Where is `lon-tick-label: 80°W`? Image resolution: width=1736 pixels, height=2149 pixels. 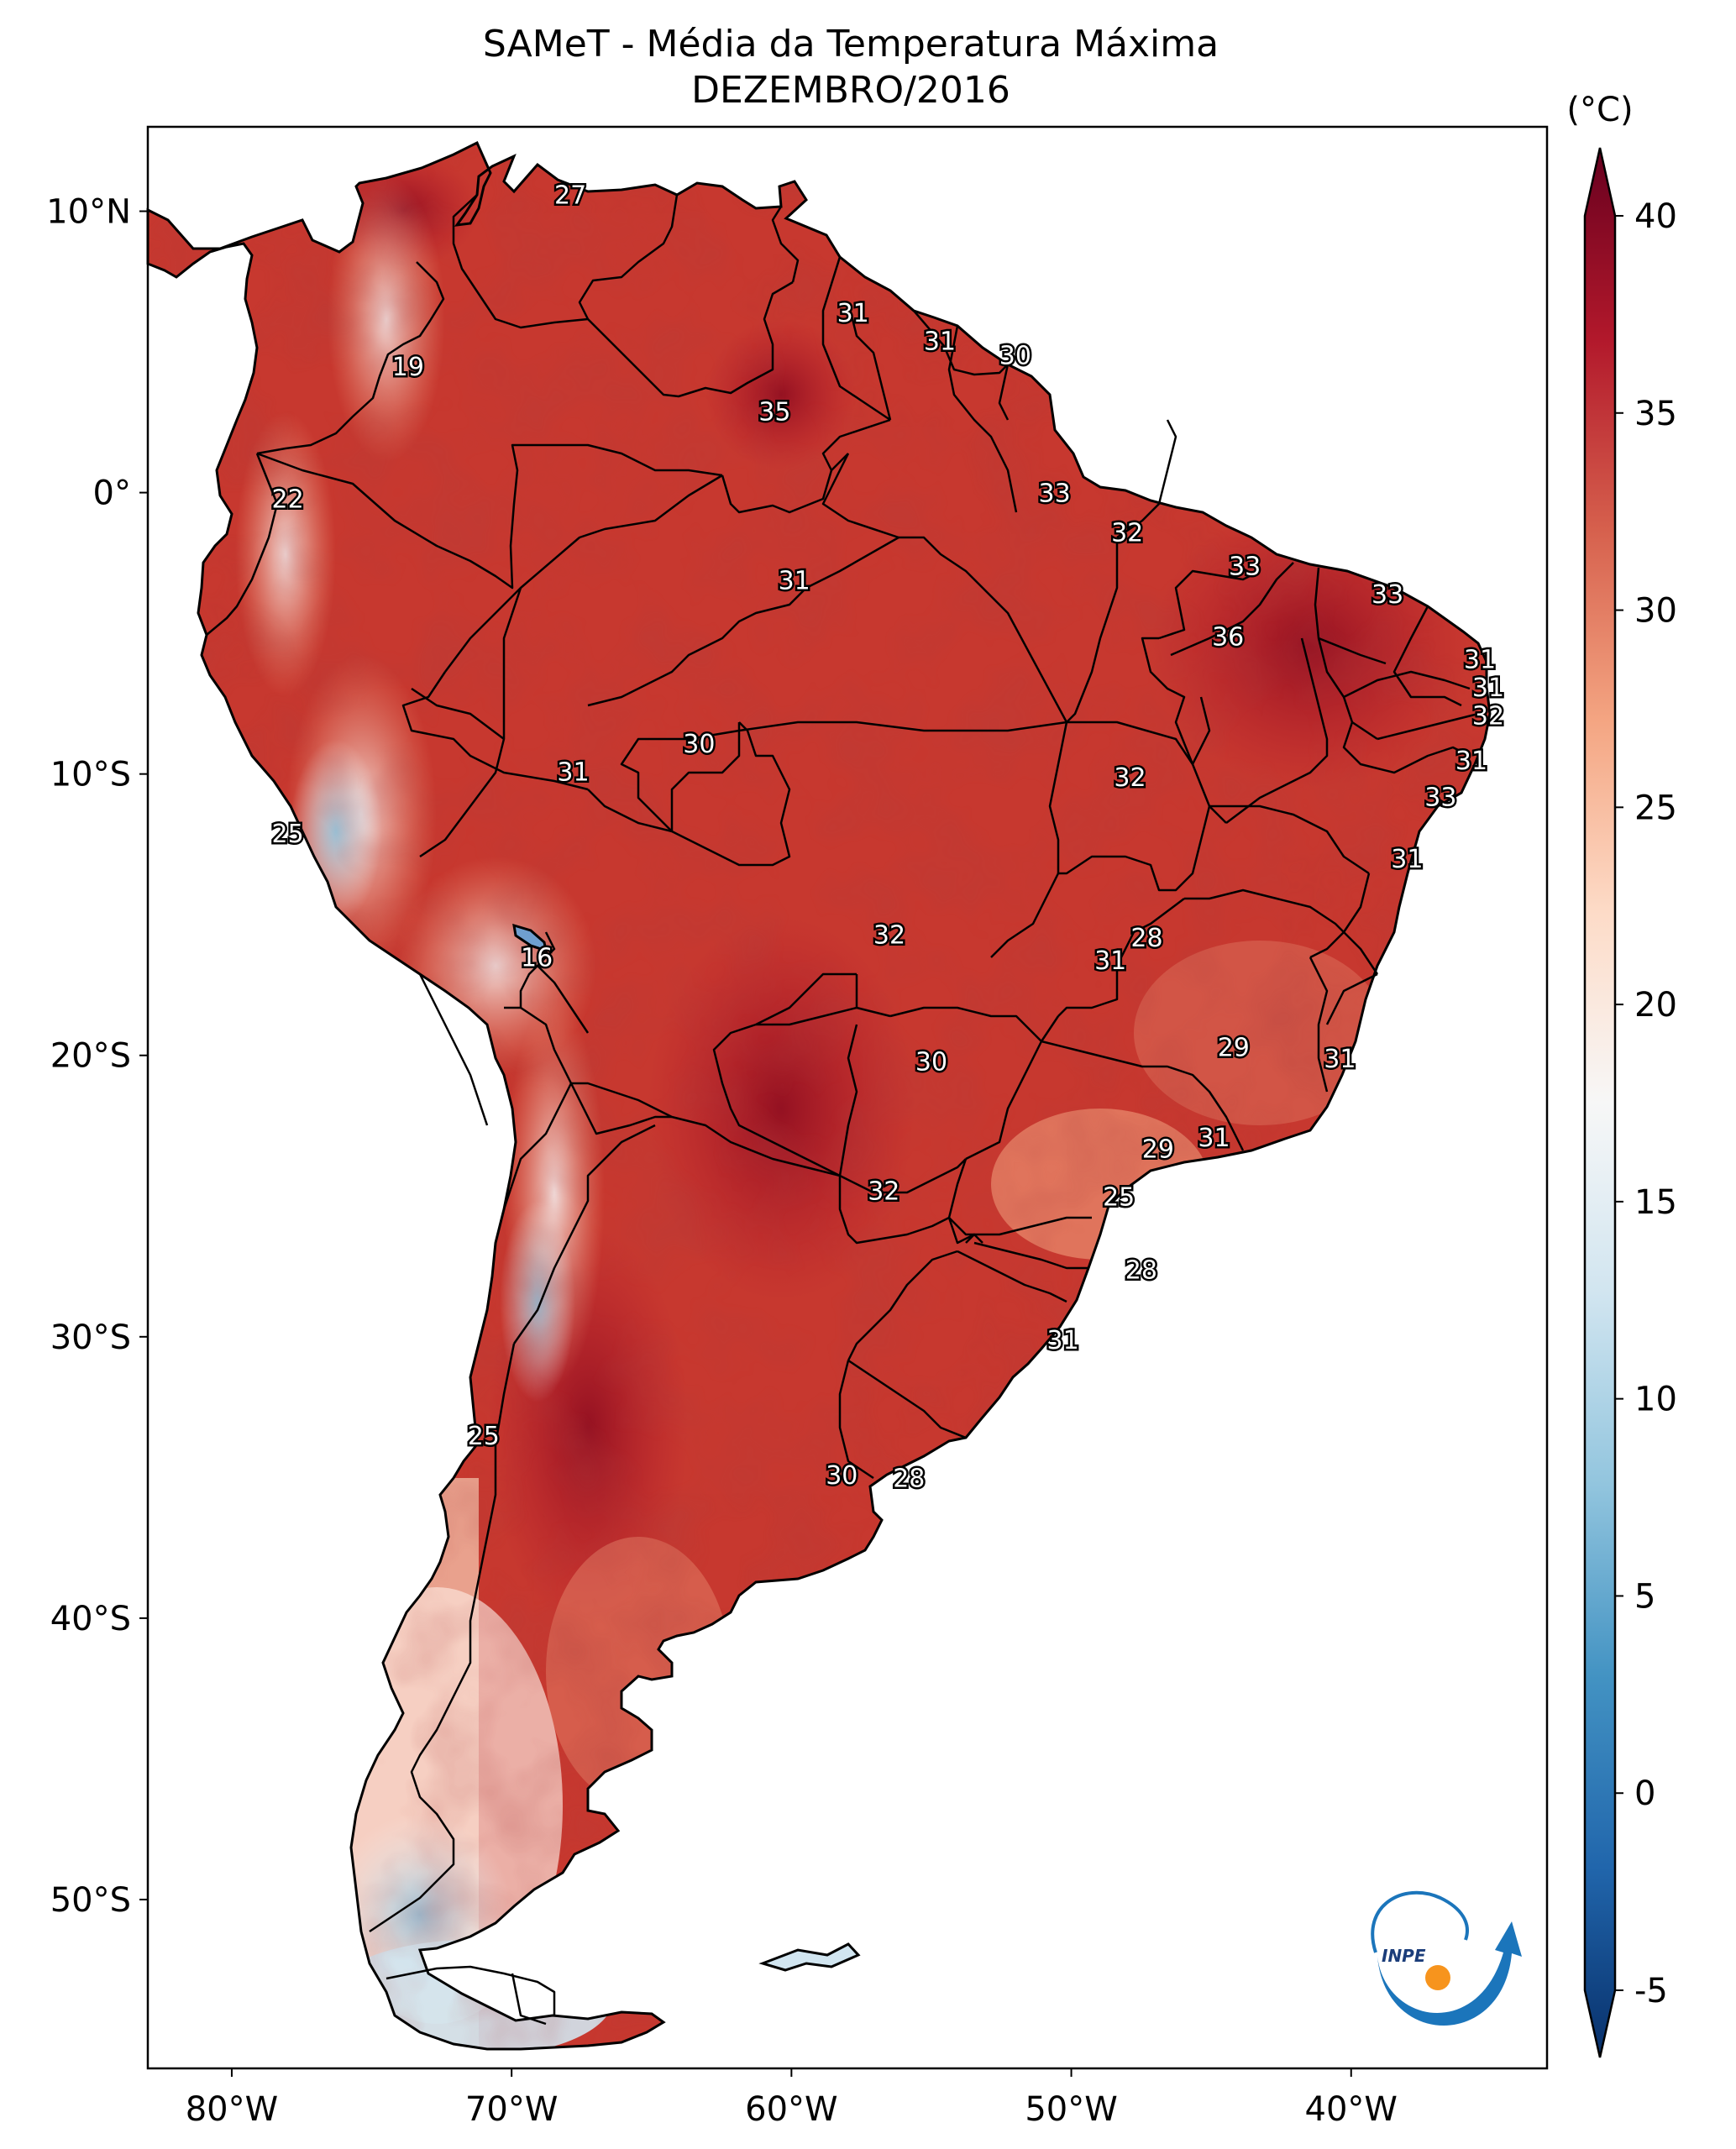
lon-tick-label: 80°W is located at coordinates (232, 2109).